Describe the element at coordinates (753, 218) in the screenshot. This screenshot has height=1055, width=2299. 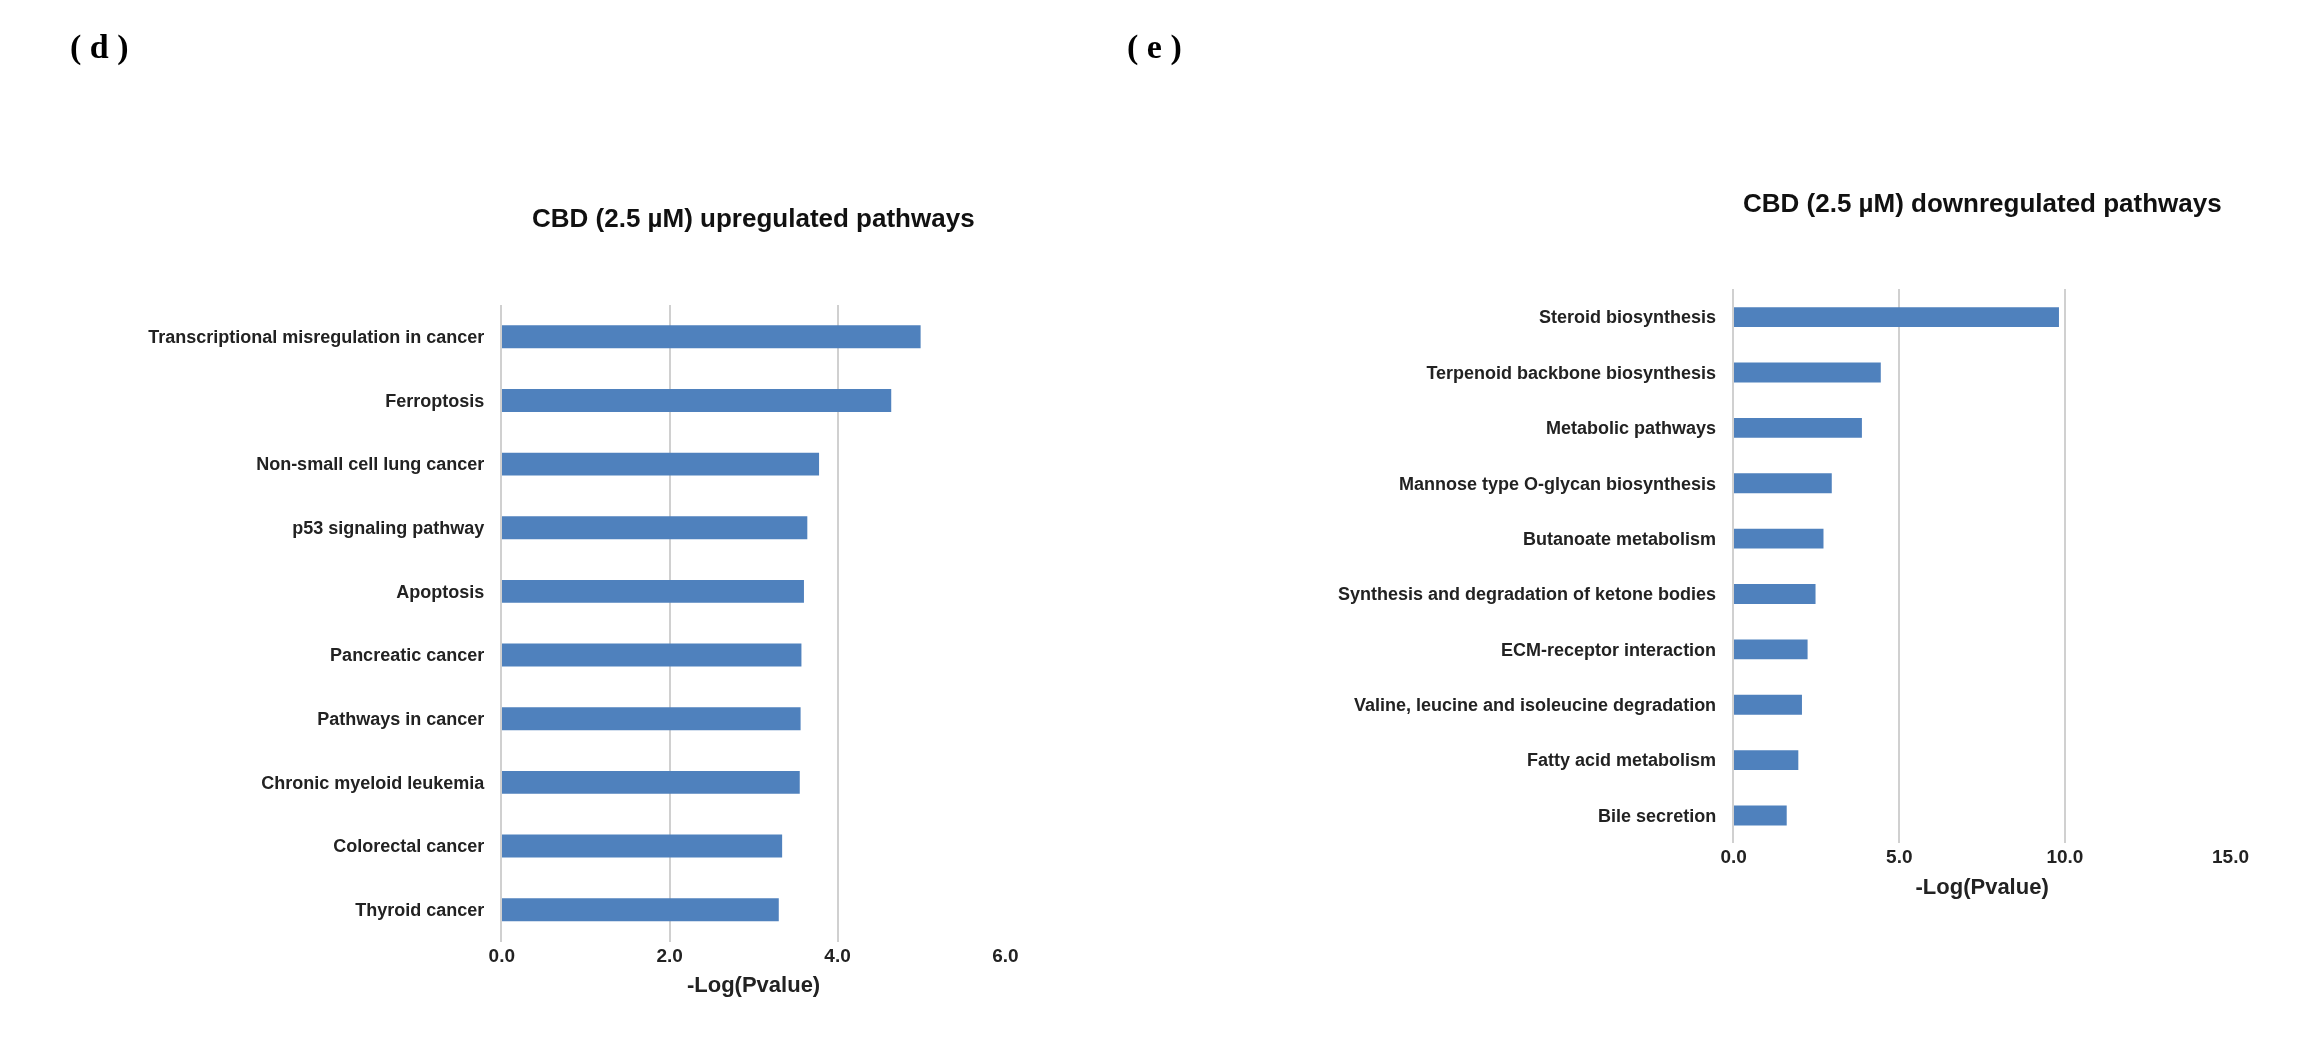
I see `chart-title: CBD (2.5 µM) upregulated pathways` at that location.